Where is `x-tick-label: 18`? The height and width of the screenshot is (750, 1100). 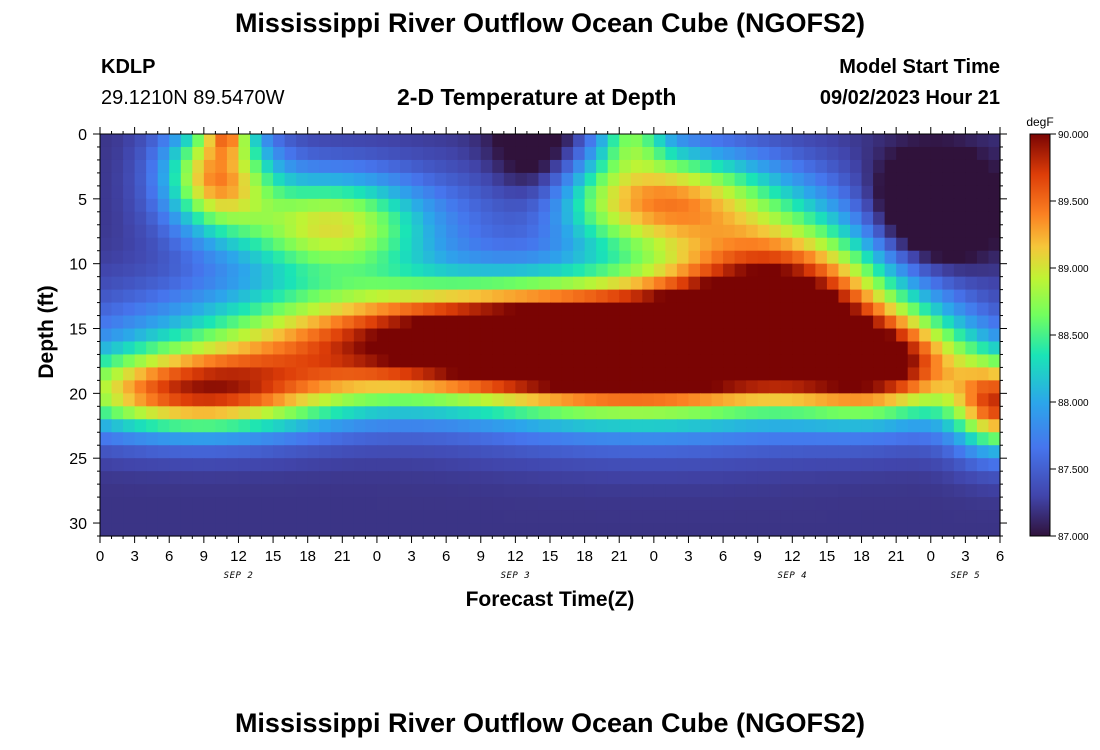 x-tick-label: 18 is located at coordinates (584, 556).